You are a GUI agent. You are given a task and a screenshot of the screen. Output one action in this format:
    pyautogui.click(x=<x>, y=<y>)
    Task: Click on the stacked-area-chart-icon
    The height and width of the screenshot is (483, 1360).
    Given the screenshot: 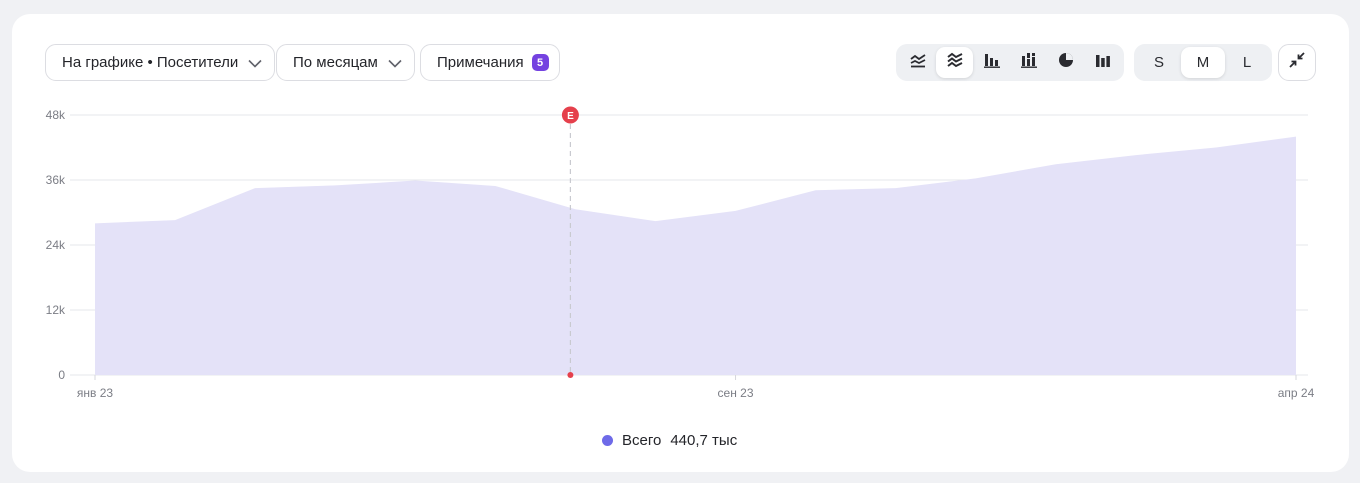 What is the action you would take?
    pyautogui.click(x=955, y=62)
    